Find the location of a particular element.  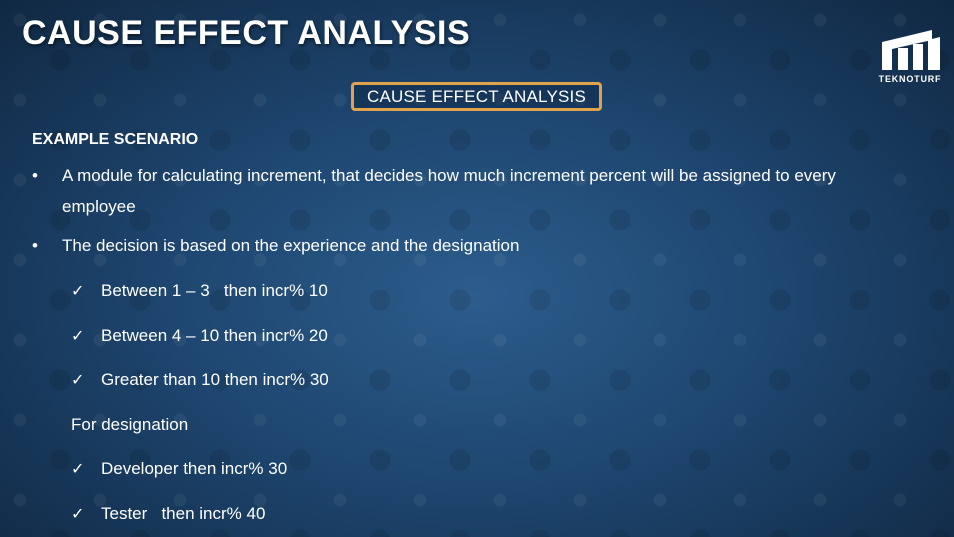

boxed-heading: CAUSE EFFECT ANALYSIS is located at coordinates (476, 96).